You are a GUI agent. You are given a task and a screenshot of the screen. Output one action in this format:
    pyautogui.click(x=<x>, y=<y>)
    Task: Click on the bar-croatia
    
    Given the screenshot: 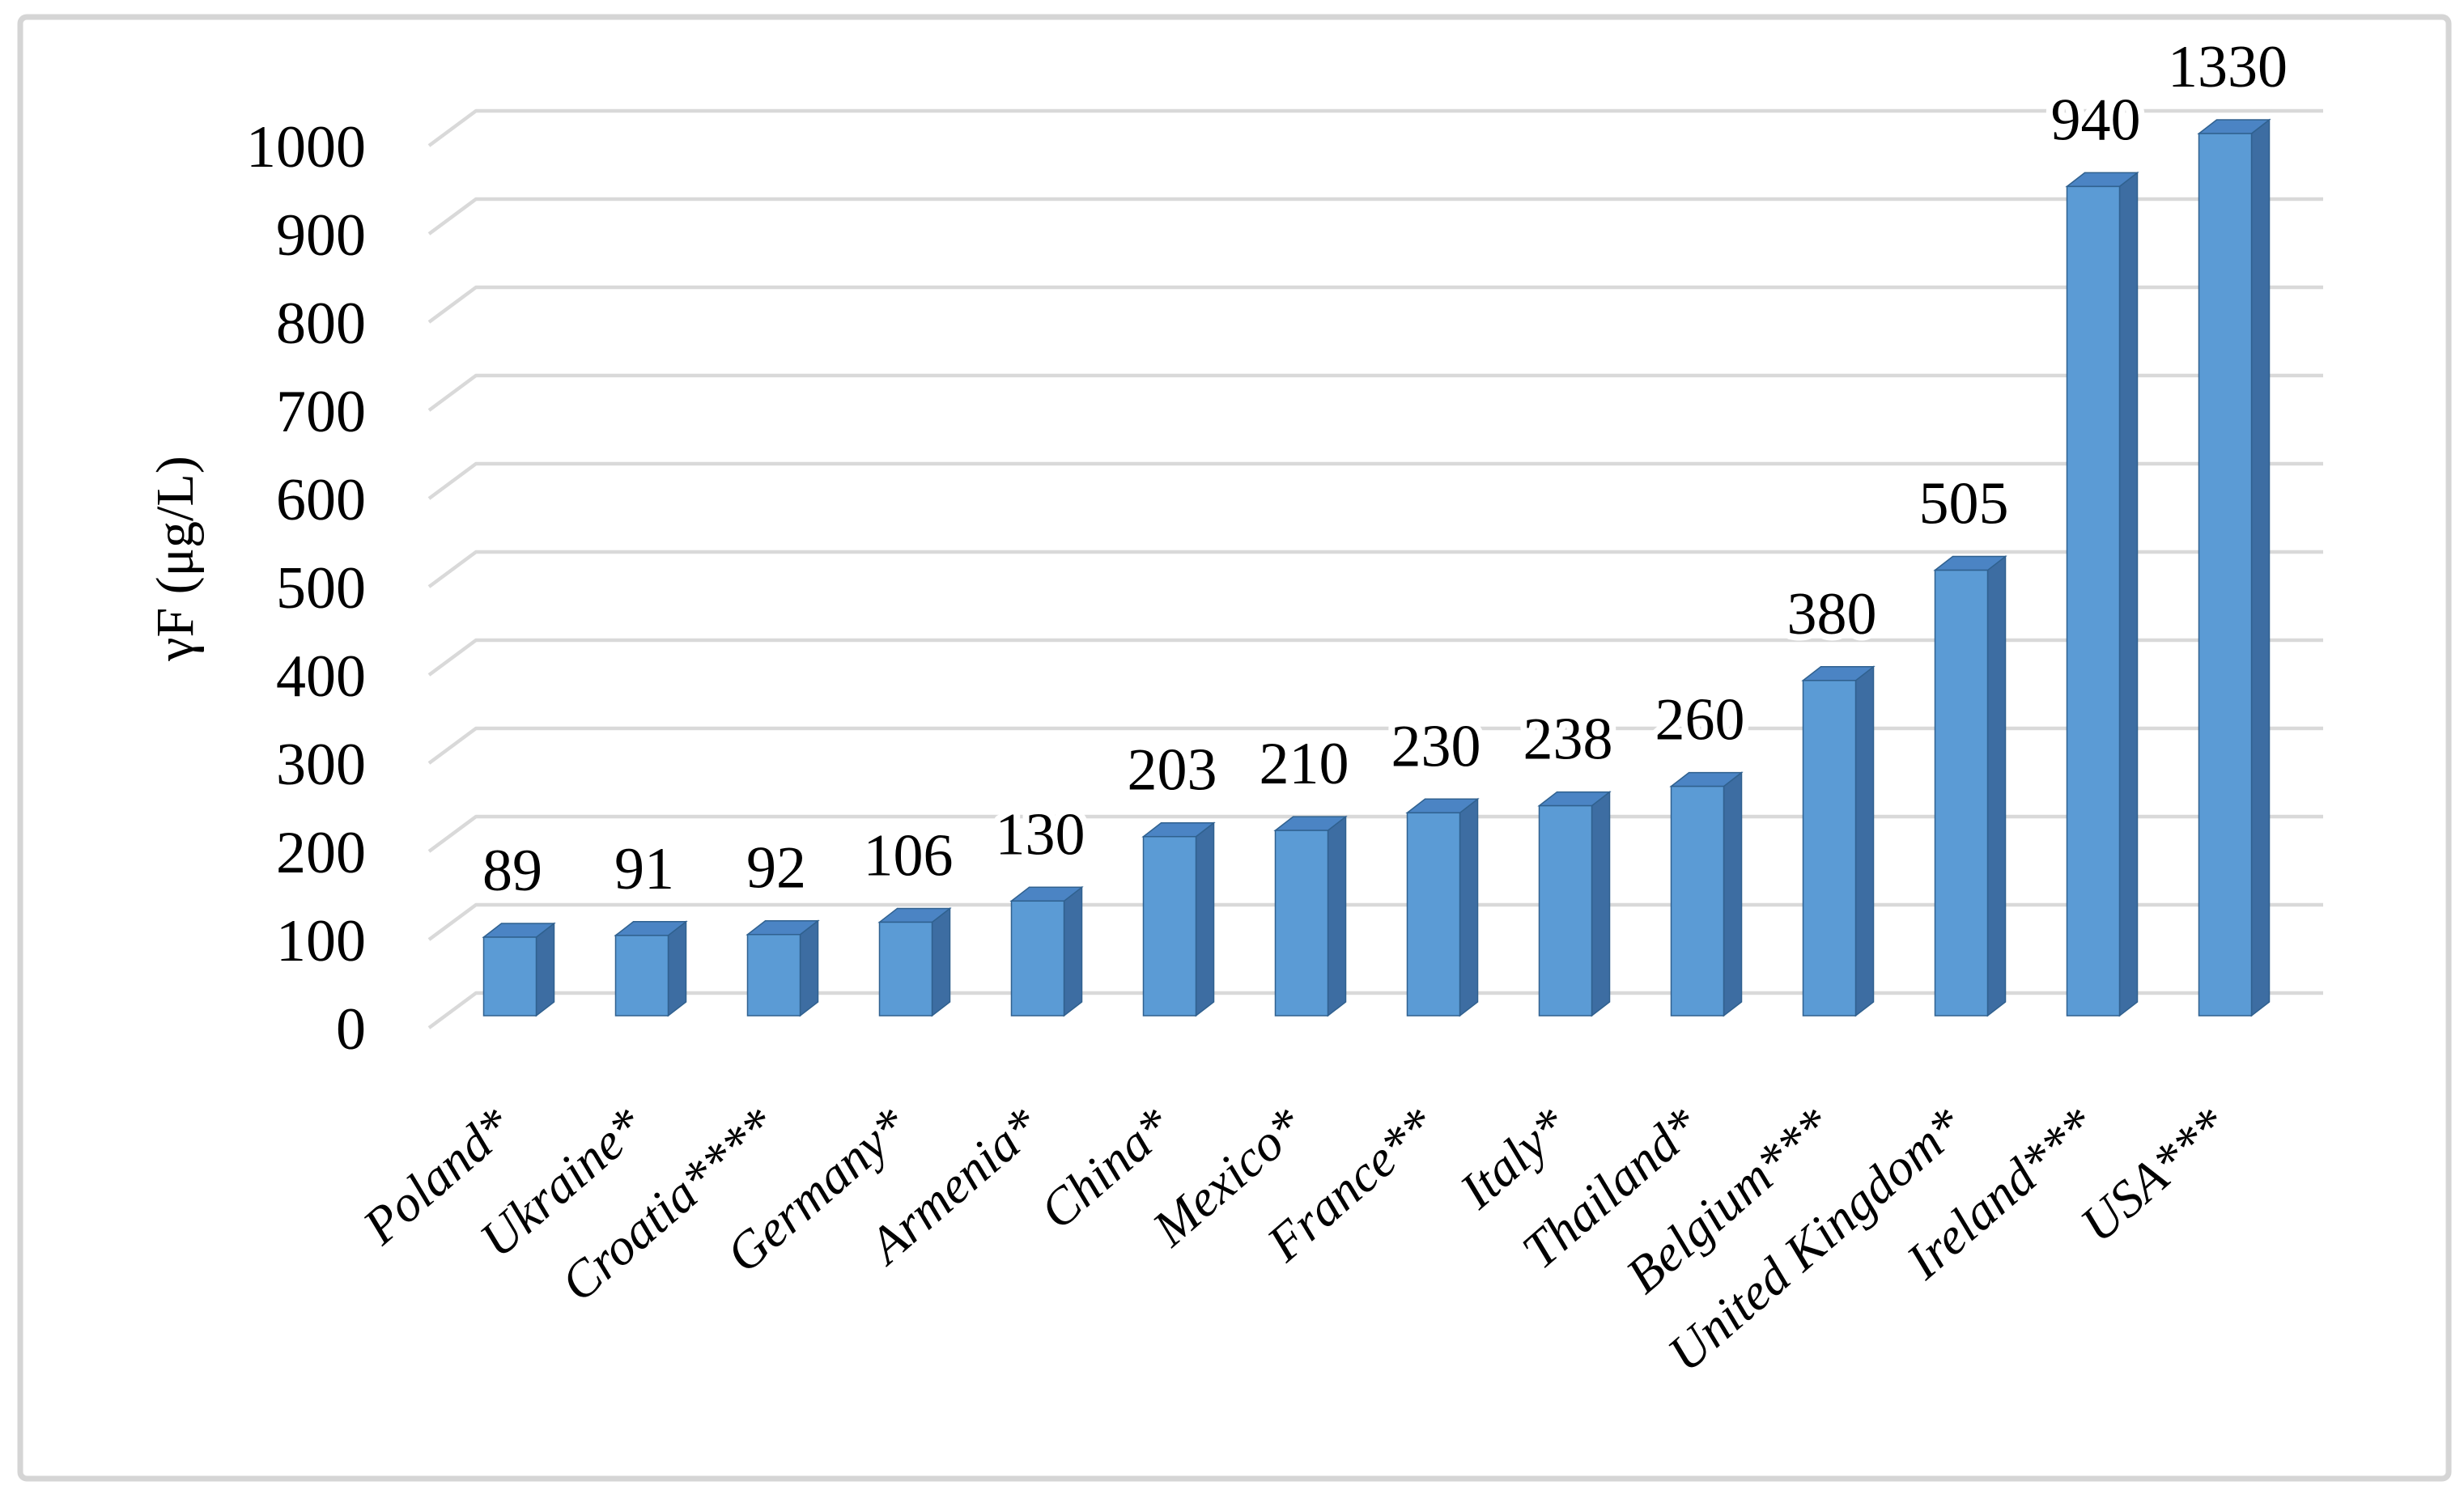 What is the action you would take?
    pyautogui.click(x=783, y=968)
    